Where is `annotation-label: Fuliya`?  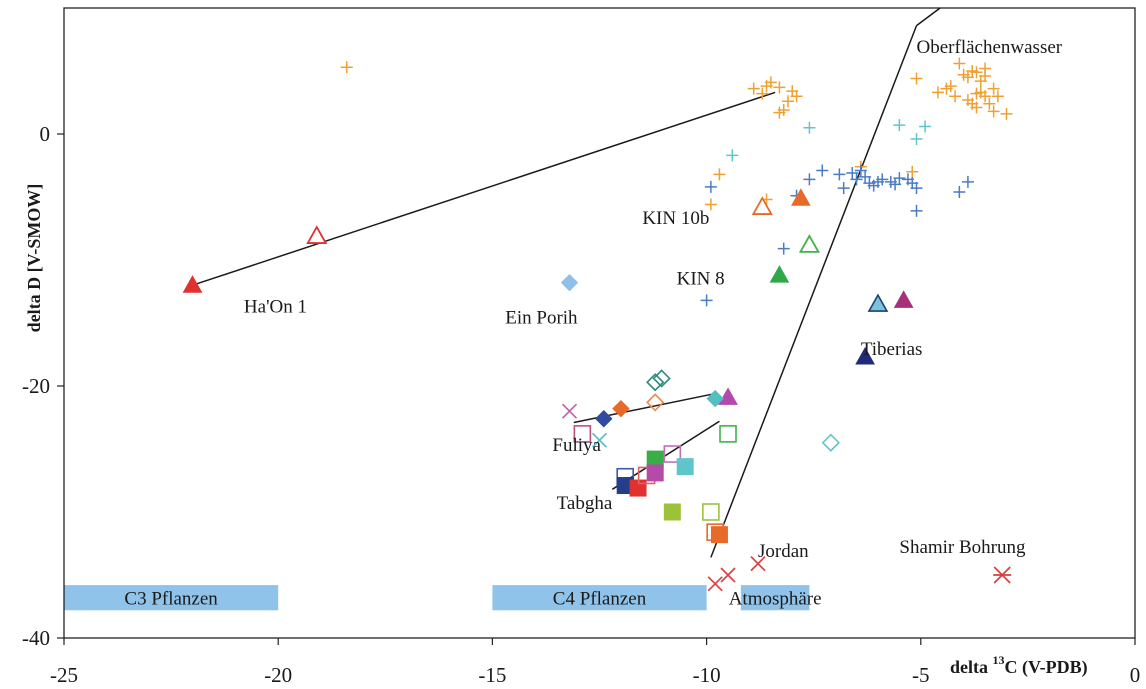 annotation-label: Fuliya is located at coordinates (576, 445).